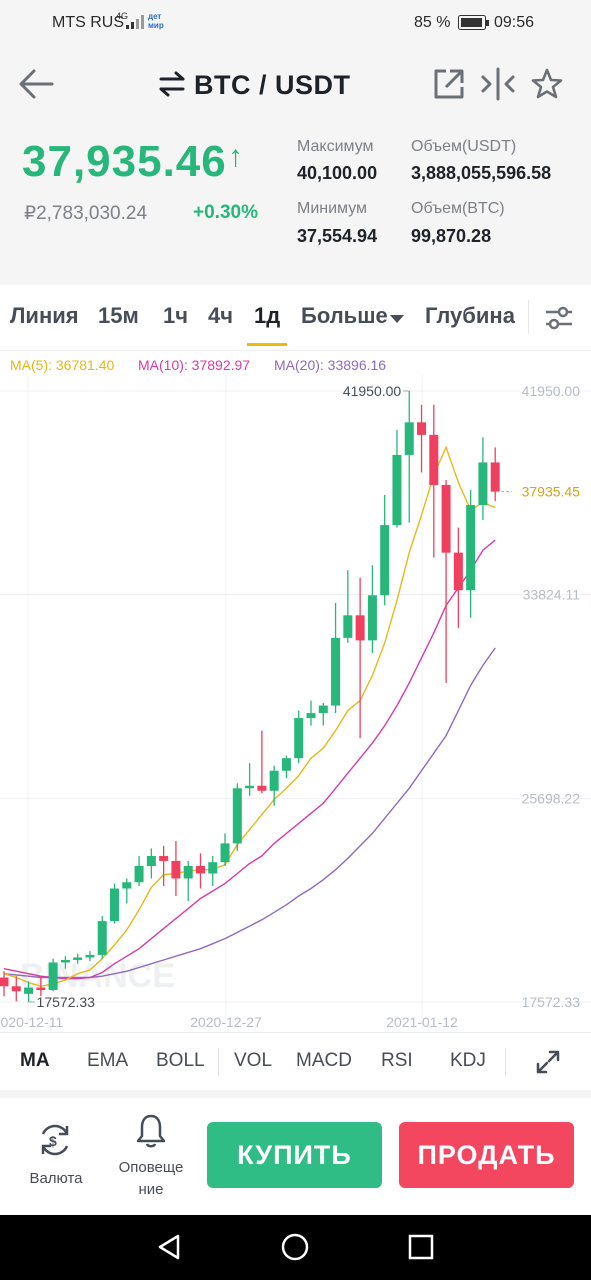  Describe the element at coordinates (44, 315) in the screenshot. I see `tab-line: Линия` at that location.